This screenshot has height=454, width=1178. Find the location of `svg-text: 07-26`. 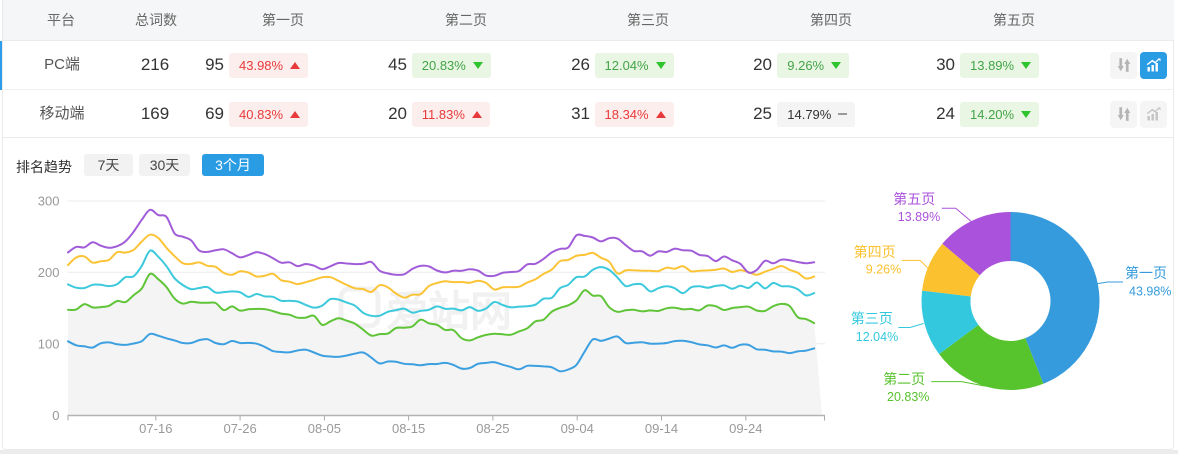

svg-text: 07-26 is located at coordinates (239, 428).